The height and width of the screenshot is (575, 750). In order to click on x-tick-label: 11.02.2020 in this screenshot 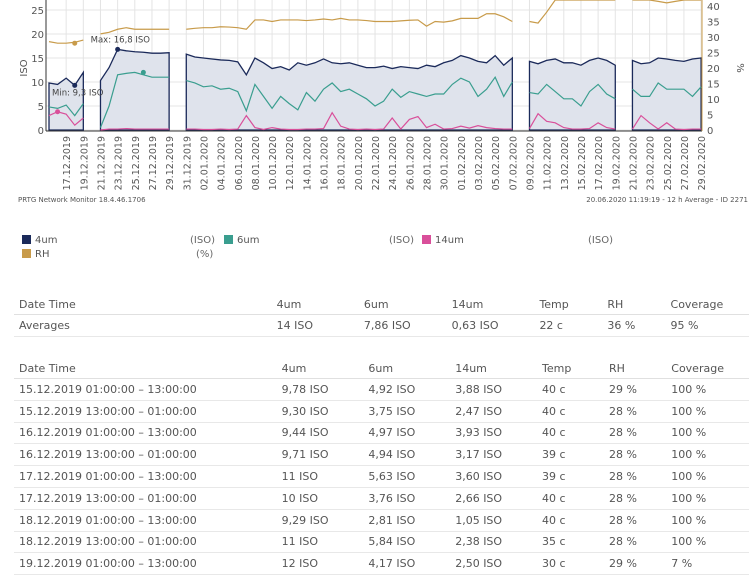, I will do `click(548, 163)`.